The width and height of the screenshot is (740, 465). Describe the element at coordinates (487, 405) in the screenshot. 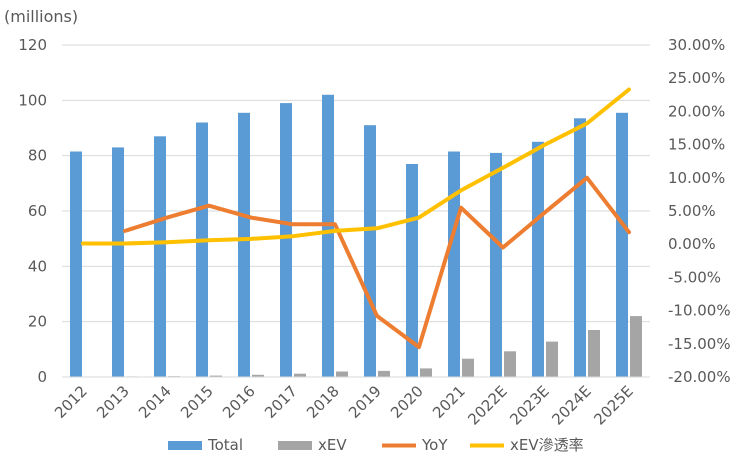

I see `x-axis-tick-label: 2022E` at that location.